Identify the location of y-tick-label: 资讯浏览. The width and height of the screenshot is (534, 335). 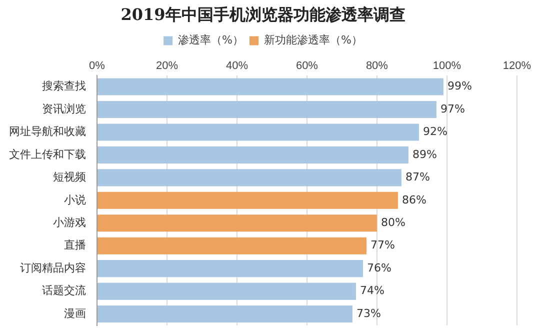
(64, 109).